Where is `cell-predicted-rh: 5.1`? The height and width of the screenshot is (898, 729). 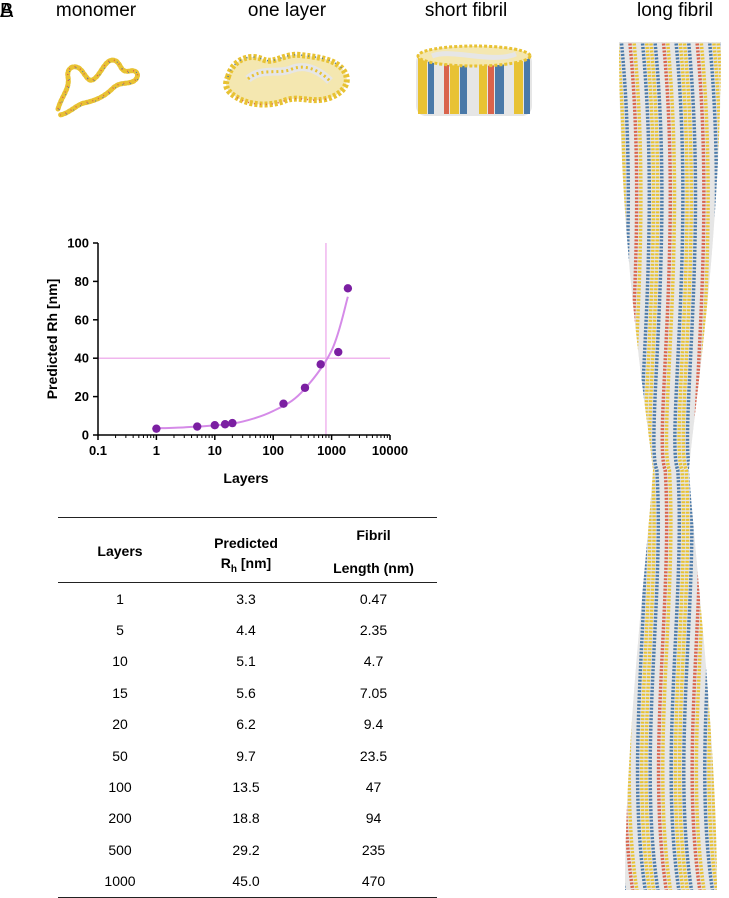 cell-predicted-rh: 5.1 is located at coordinates (246, 661).